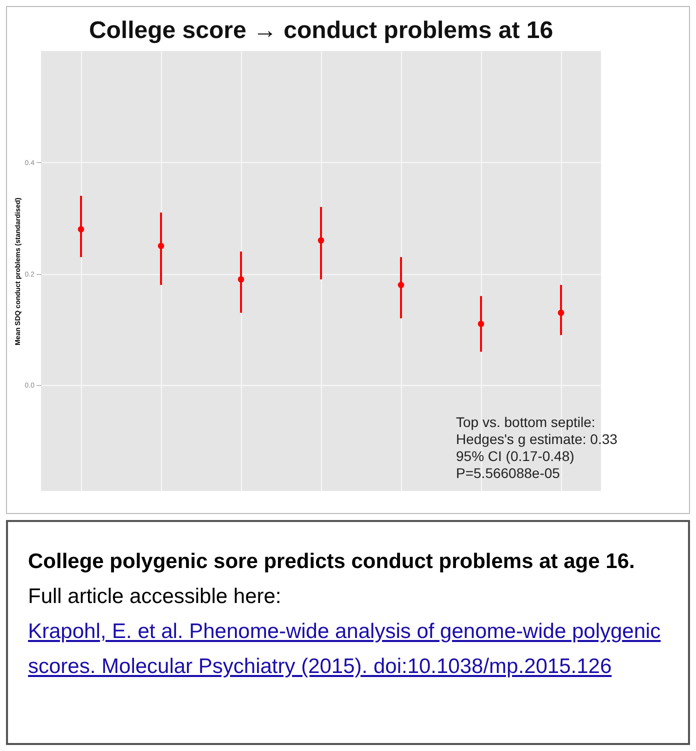 The image size is (696, 751). What do you see at coordinates (526, 422) in the screenshot?
I see `annotation: Top vs. bottom septile:` at bounding box center [526, 422].